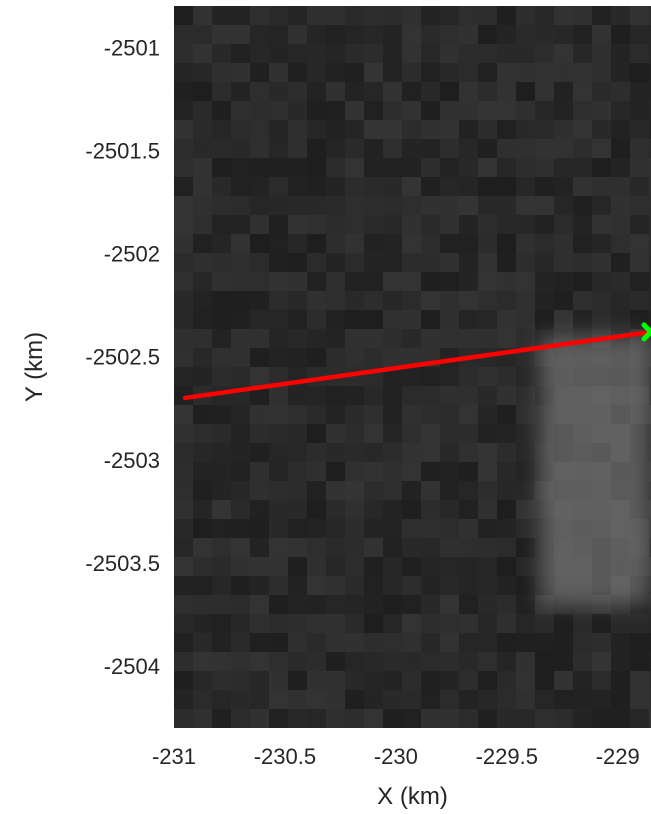 This screenshot has height=814, width=651. What do you see at coordinates (285, 756) in the screenshot?
I see `x-tick-label: -230.5` at bounding box center [285, 756].